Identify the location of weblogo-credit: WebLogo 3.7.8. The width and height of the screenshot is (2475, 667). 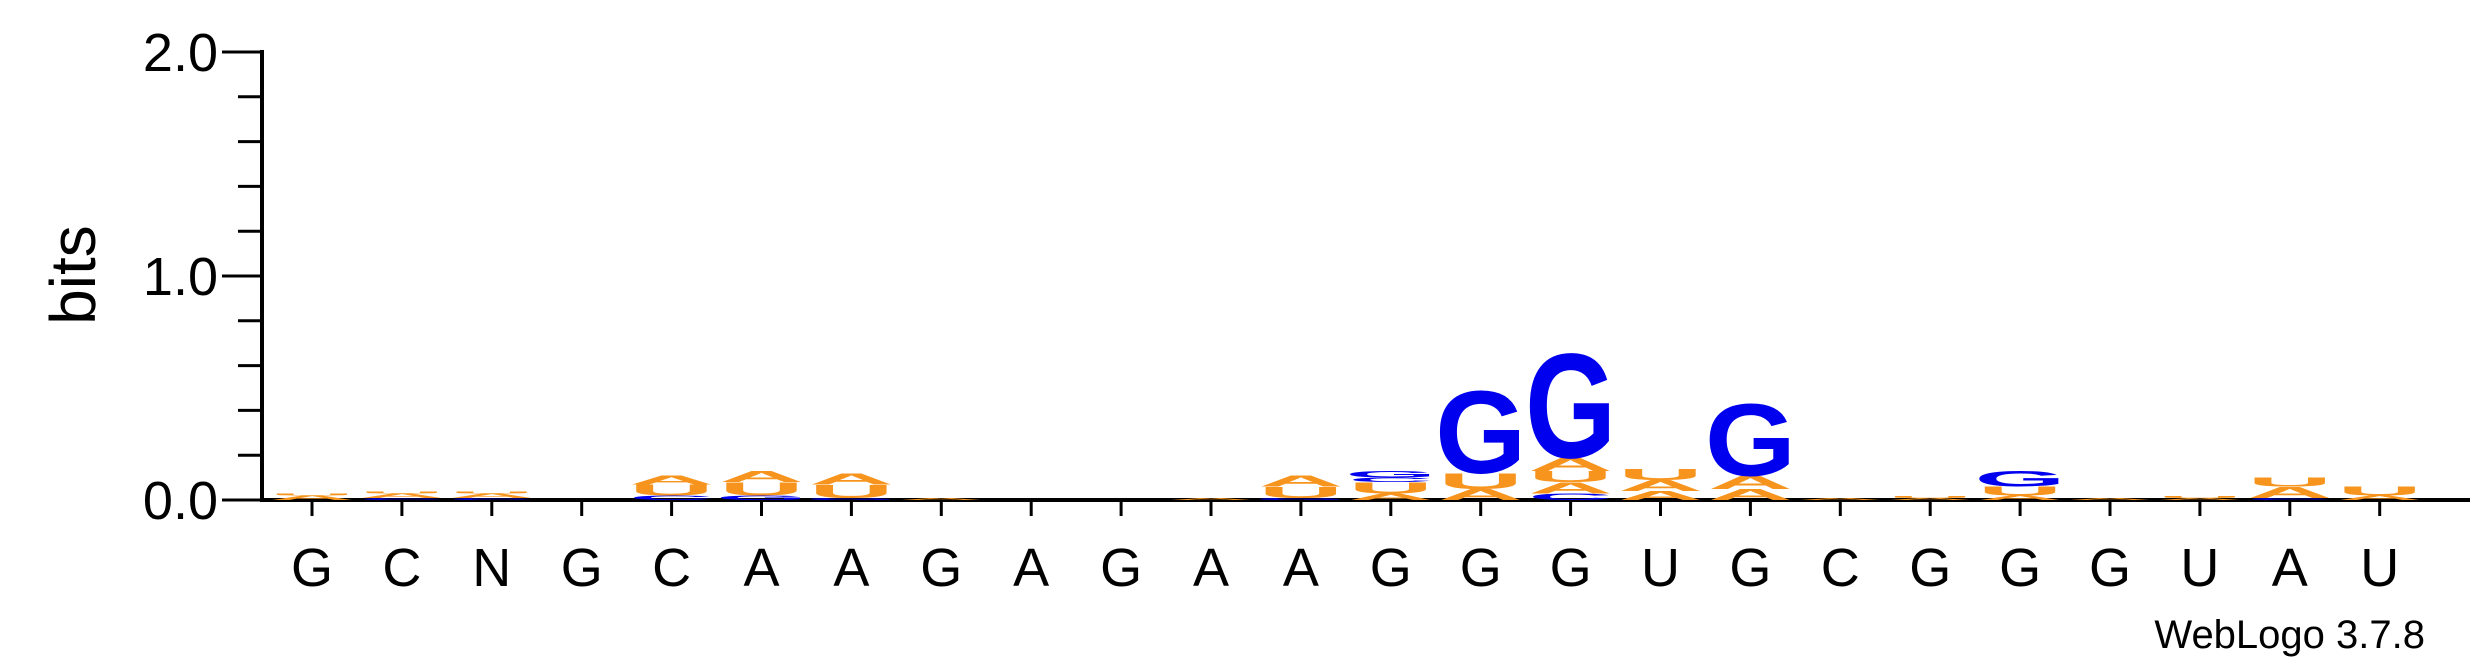
(2289, 635).